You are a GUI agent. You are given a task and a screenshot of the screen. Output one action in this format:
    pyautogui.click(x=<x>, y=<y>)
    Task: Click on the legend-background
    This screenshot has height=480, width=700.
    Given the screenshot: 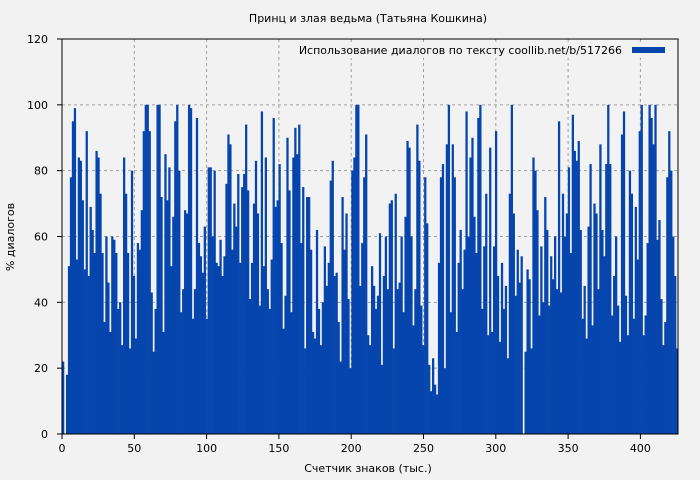 What is the action you would take?
    pyautogui.click(x=490, y=50)
    